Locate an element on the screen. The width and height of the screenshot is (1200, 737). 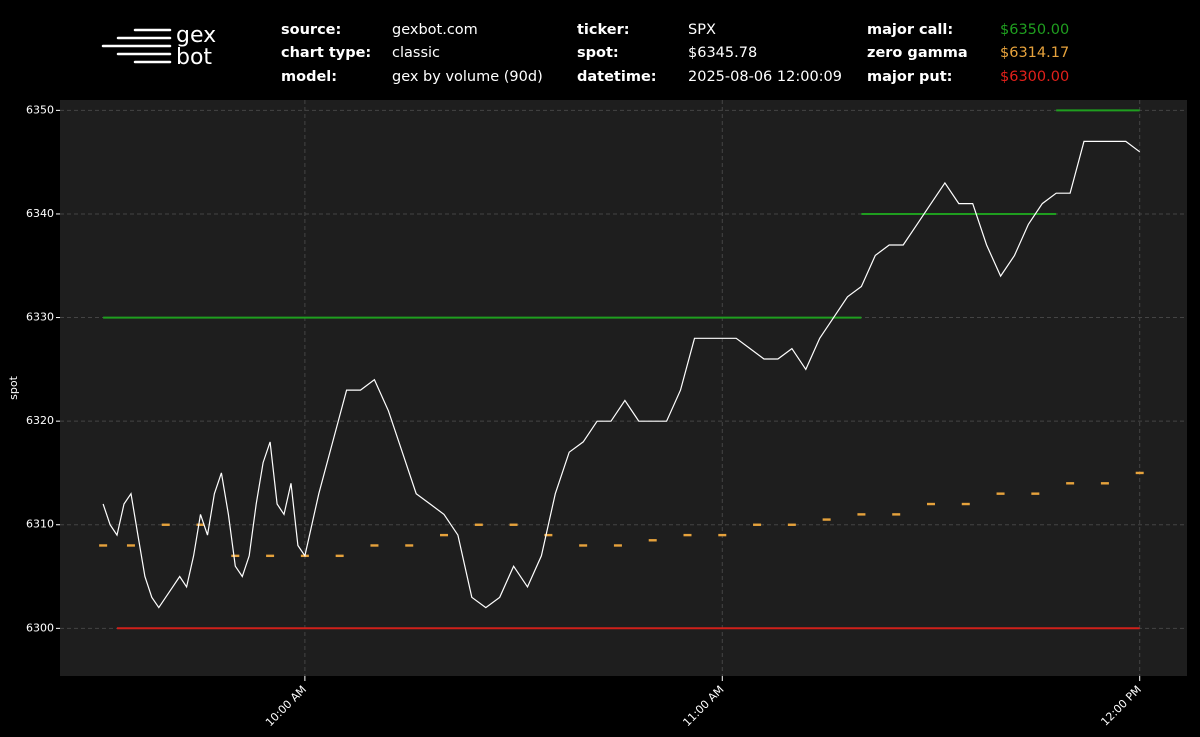
field-label: model: is located at coordinates (309, 77).